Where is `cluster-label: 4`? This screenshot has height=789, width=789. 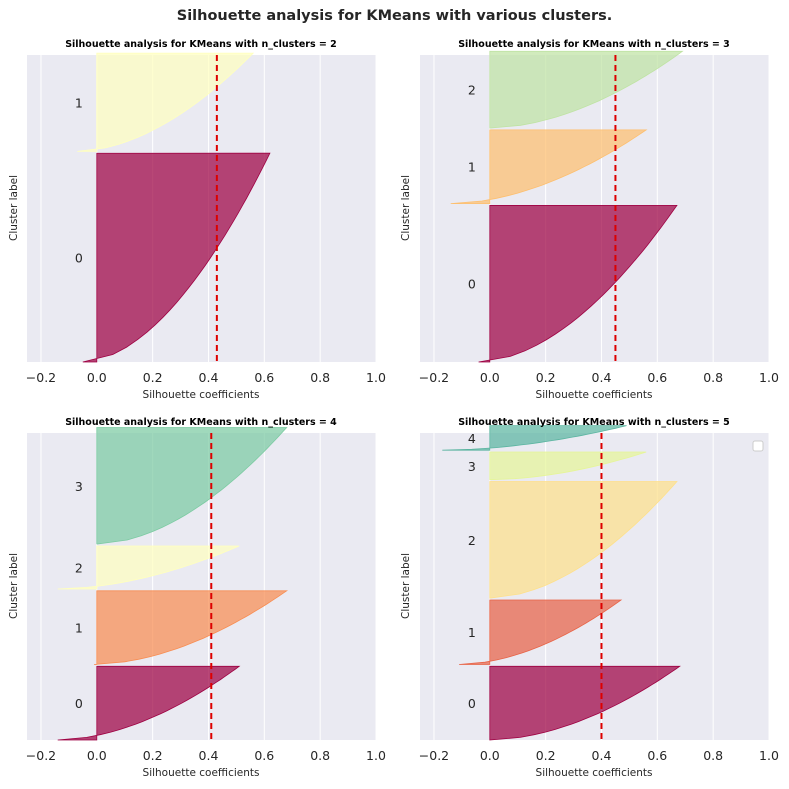
cluster-label: 4 is located at coordinates (472, 438).